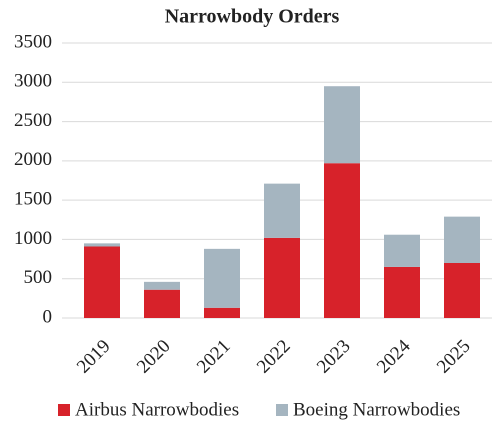 The image size is (492, 425). What do you see at coordinates (252, 17) in the screenshot?
I see `chart-title: Narrowbody Orders` at bounding box center [252, 17].